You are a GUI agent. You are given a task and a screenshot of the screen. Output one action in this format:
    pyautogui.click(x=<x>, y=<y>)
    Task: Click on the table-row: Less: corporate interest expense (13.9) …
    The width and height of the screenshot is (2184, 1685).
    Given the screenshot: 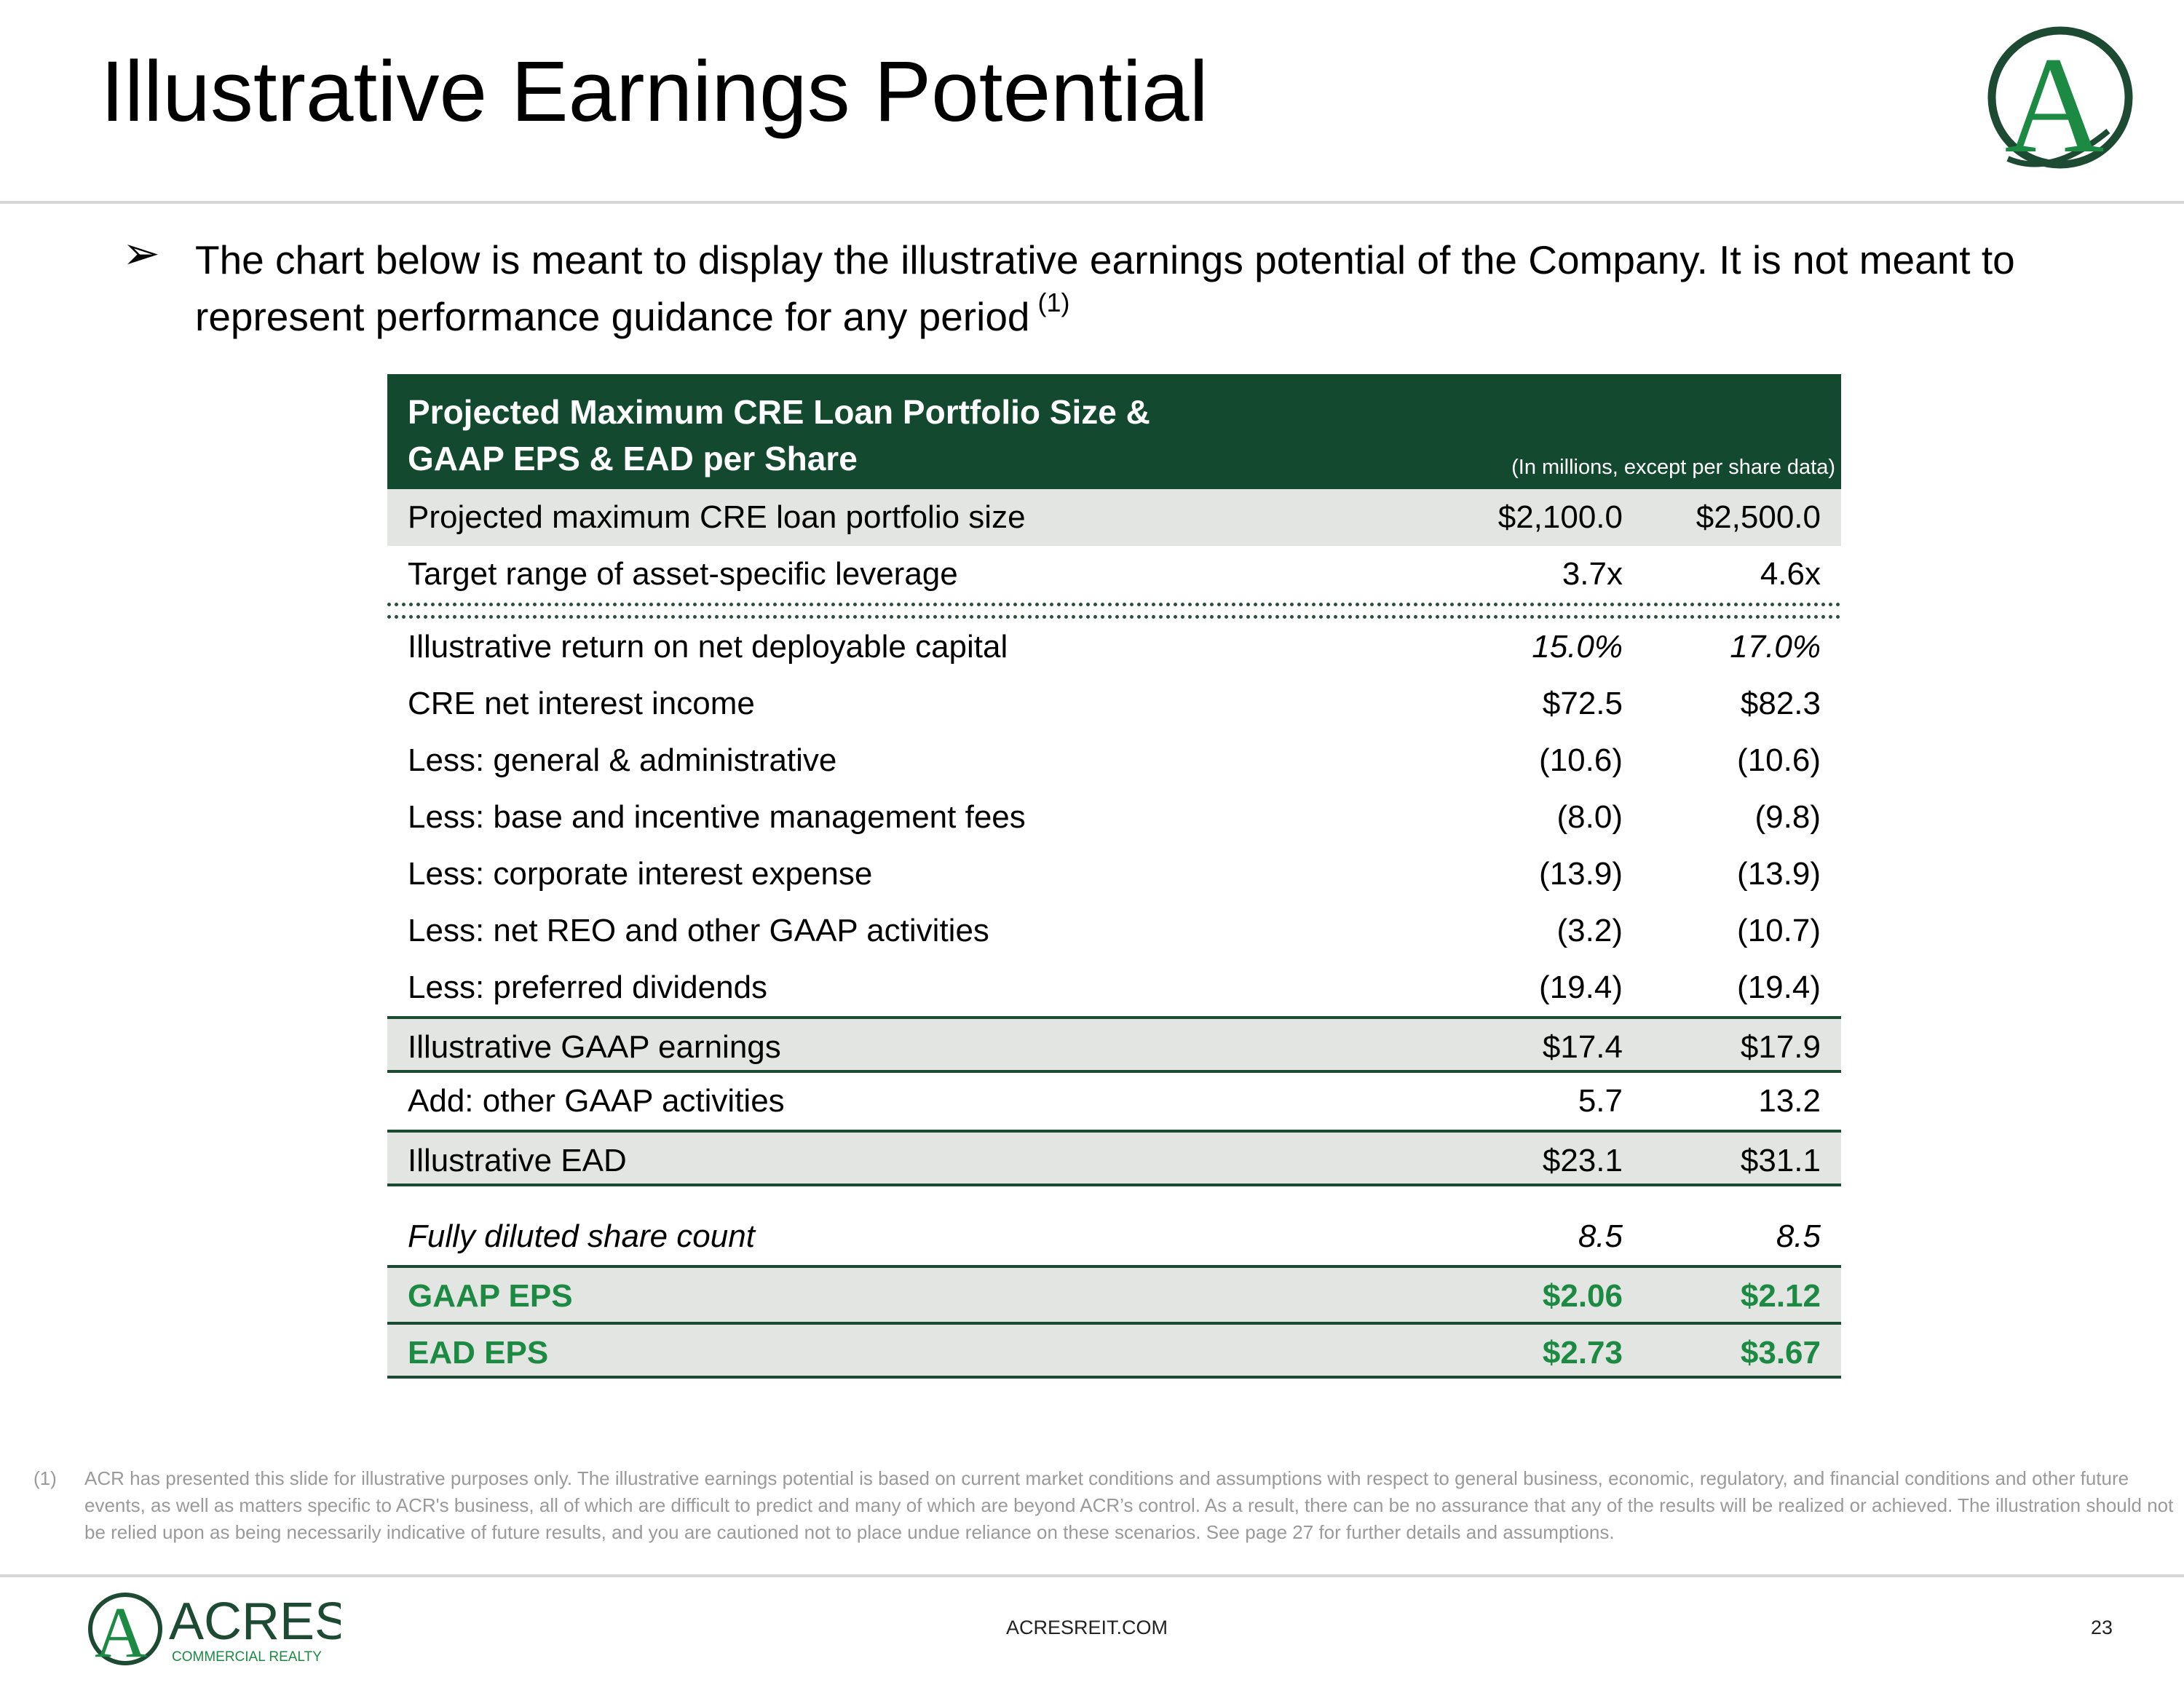 What is the action you would take?
    pyautogui.click(x=1114, y=874)
    